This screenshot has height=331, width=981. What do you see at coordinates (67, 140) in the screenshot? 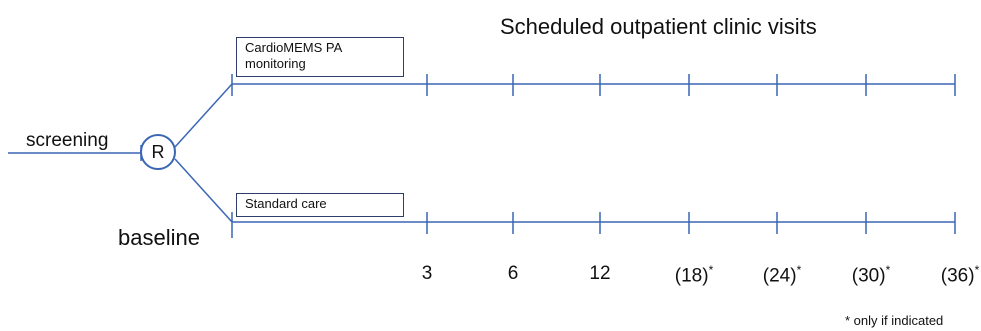
I see `screening-label: screening` at bounding box center [67, 140].